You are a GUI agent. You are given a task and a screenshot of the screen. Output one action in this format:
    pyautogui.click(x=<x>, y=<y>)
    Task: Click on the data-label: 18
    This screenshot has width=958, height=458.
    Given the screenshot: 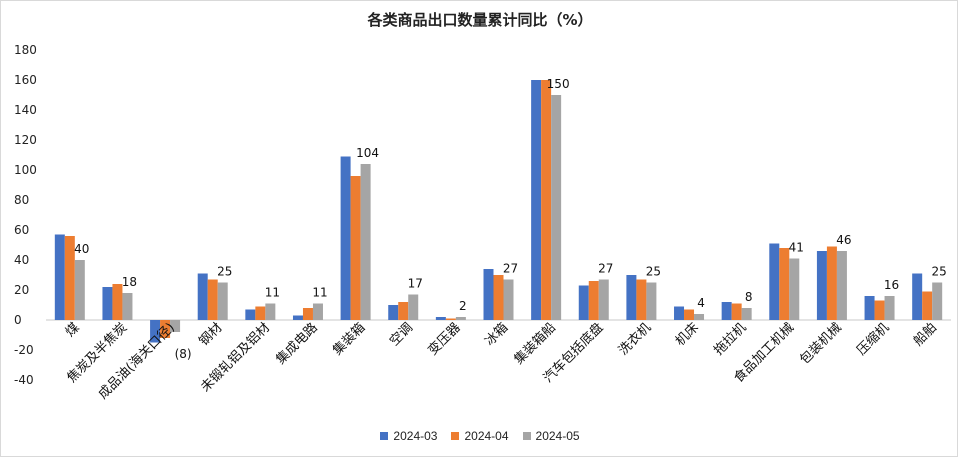 What is the action you would take?
    pyautogui.click(x=129, y=282)
    